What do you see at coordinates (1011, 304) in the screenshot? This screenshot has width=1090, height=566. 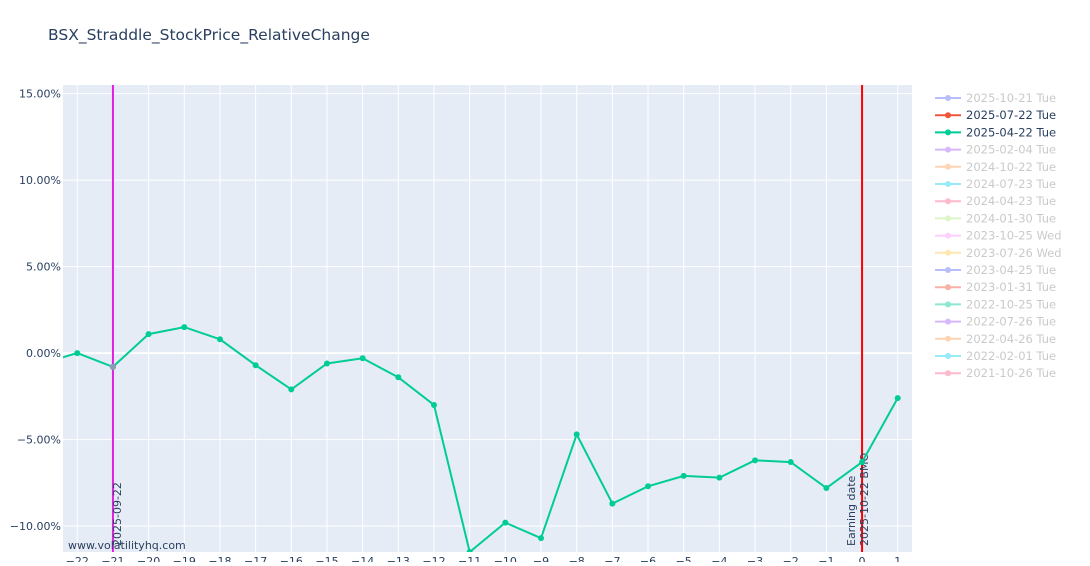 I see `legend-label: 2022-10-25 Tue` at bounding box center [1011, 304].